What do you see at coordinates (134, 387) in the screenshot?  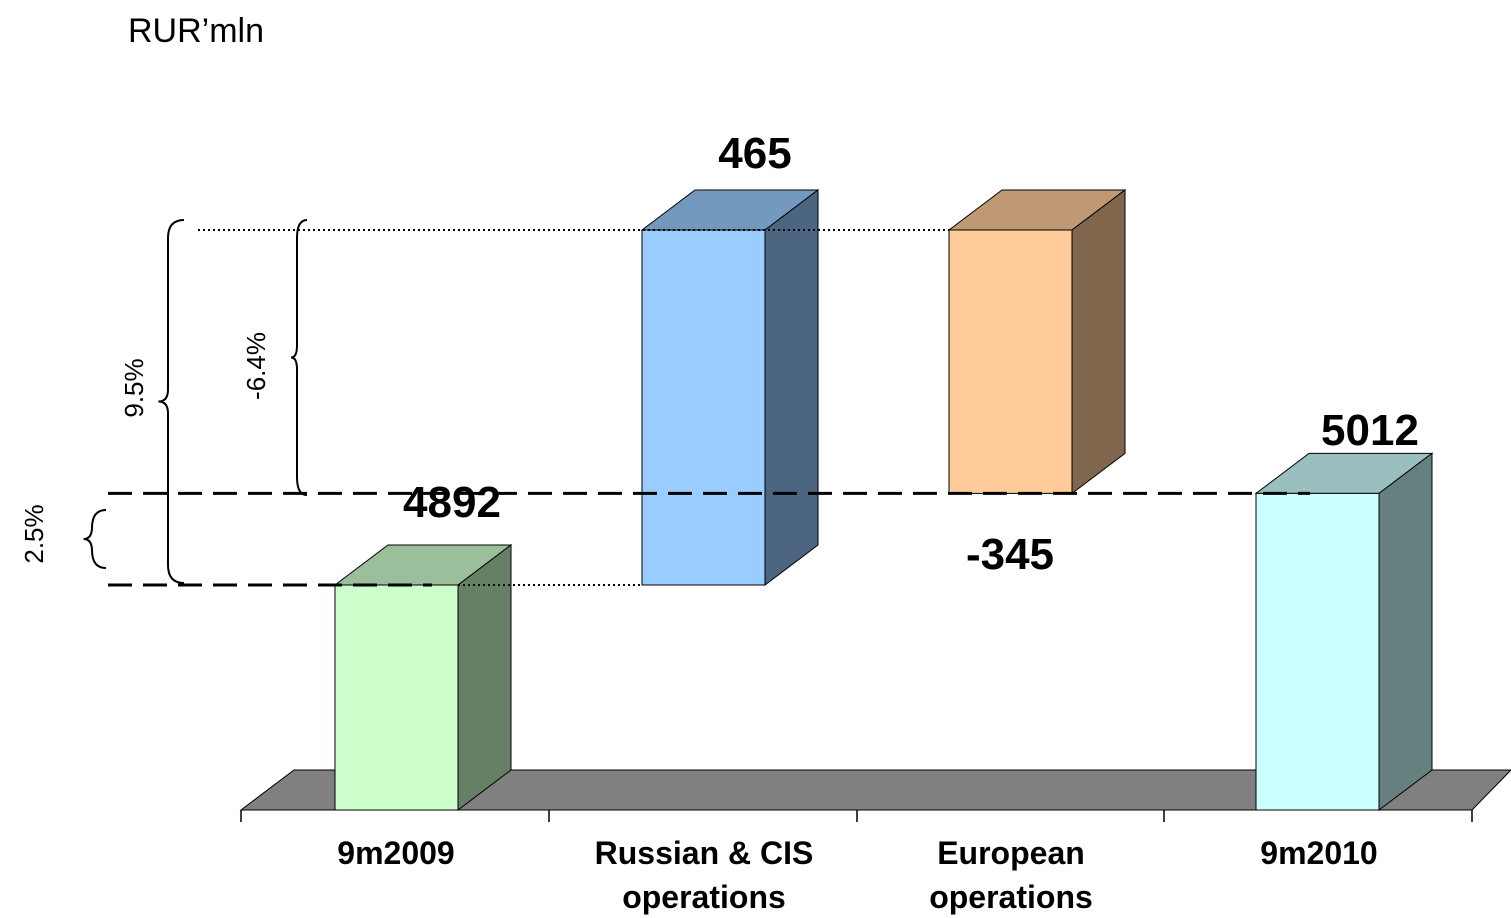 I see `percent-label-9-5: 9.5%` at bounding box center [134, 387].